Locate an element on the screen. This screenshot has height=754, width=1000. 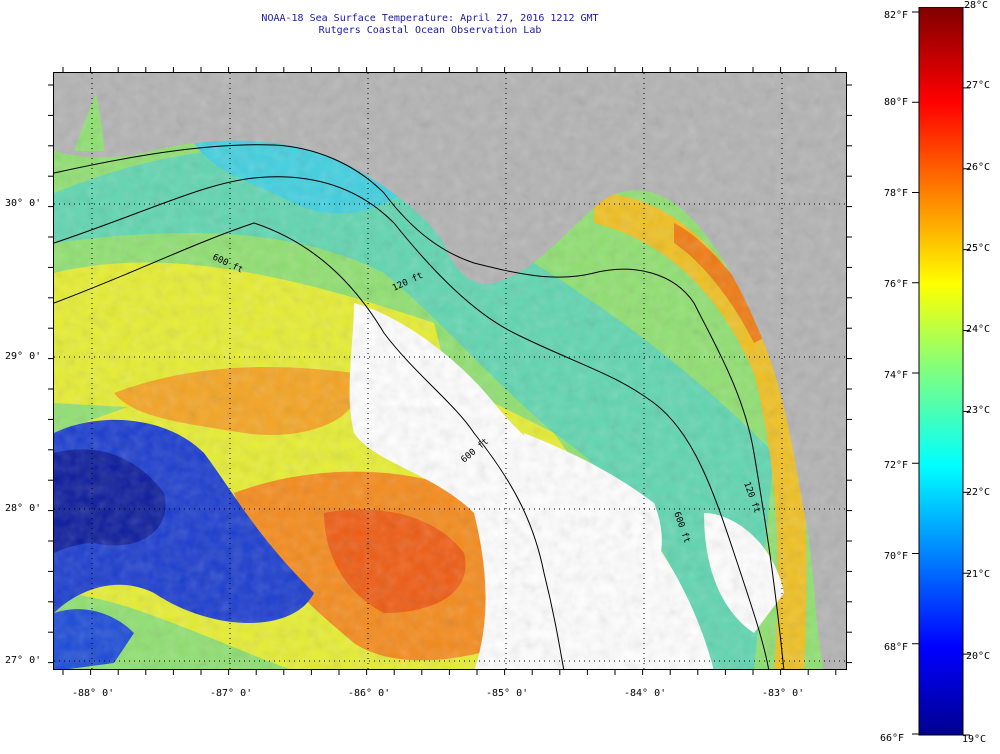
temperature-colorbar is located at coordinates (940, 371).